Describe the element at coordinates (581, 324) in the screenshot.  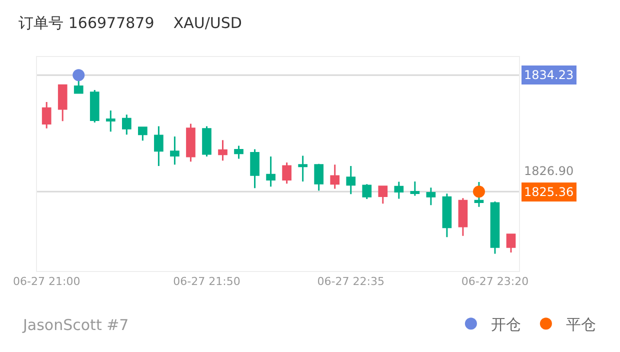
I see `legend-label: 平仓` at that location.